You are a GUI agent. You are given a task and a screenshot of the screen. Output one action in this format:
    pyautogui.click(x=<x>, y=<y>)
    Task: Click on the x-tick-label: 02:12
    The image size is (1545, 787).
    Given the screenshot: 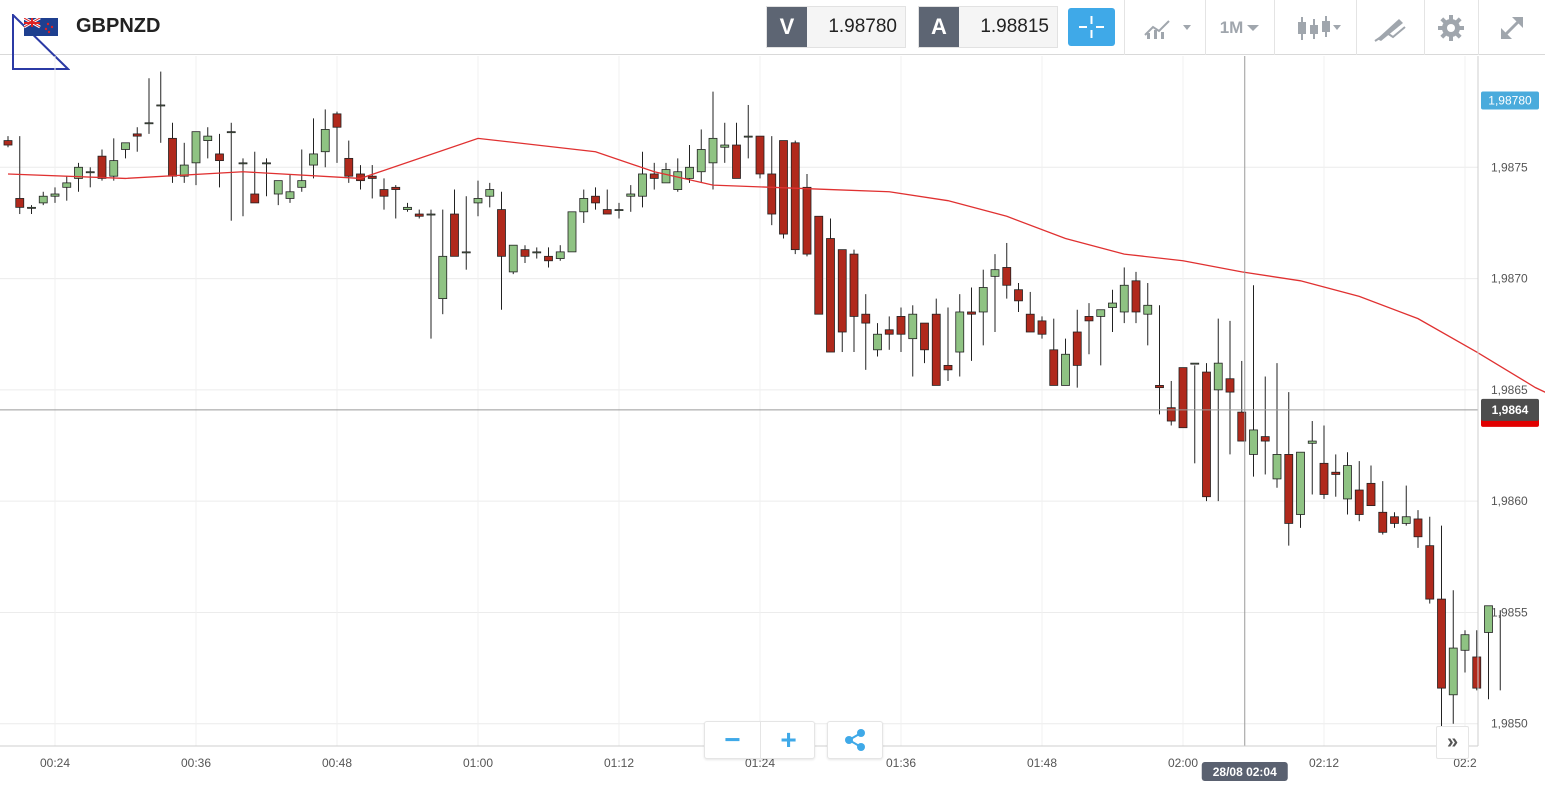 What is the action you would take?
    pyautogui.click(x=1324, y=763)
    